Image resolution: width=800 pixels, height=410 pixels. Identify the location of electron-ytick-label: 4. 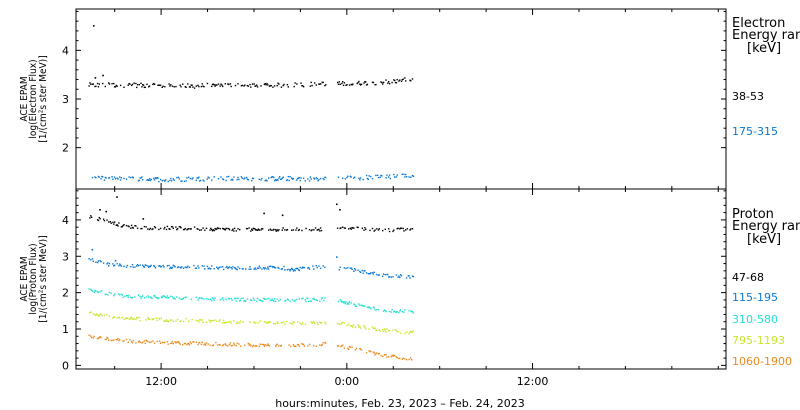
(65, 50).